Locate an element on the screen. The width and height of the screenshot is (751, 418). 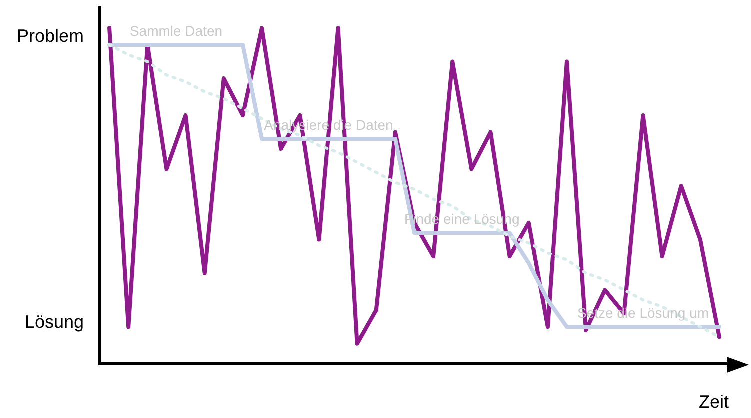
text: Problem is located at coordinates (50, 36).